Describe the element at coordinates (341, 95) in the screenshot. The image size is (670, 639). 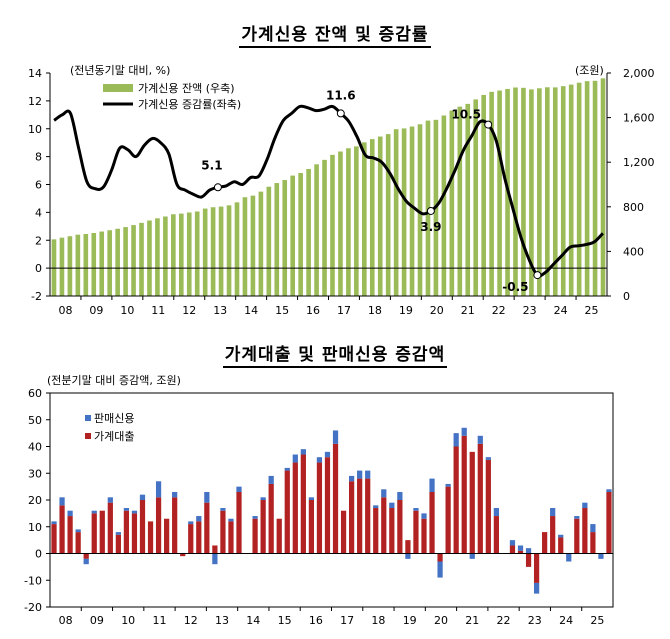
I see `annotation-label: 11.6` at that location.